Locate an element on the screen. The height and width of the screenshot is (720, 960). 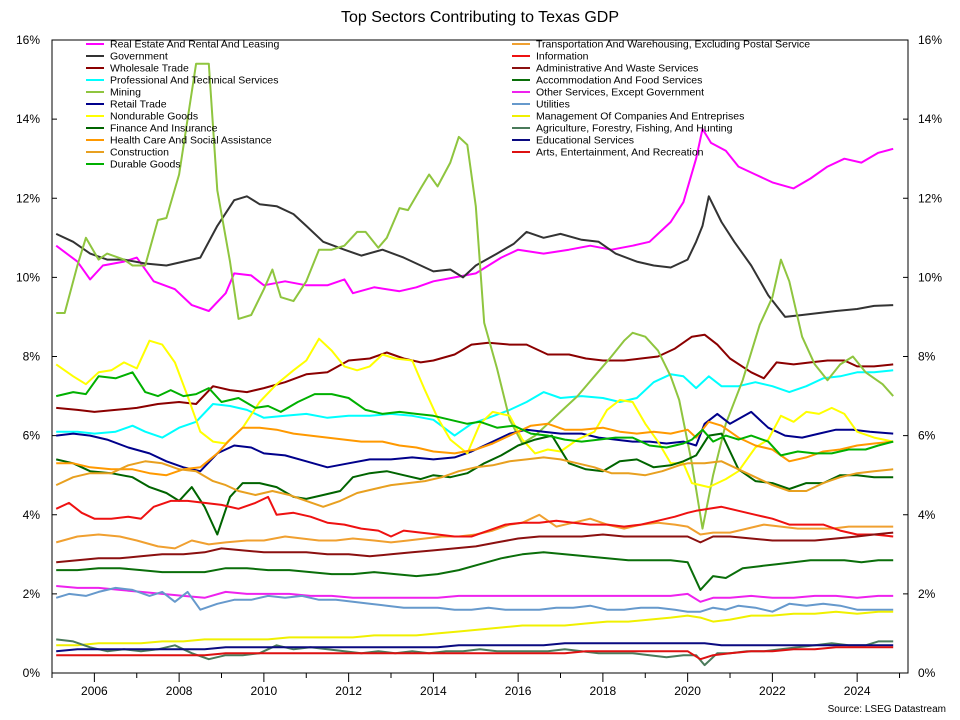
legend-label: Health Care And Social Assistance is located at coordinates (191, 141).